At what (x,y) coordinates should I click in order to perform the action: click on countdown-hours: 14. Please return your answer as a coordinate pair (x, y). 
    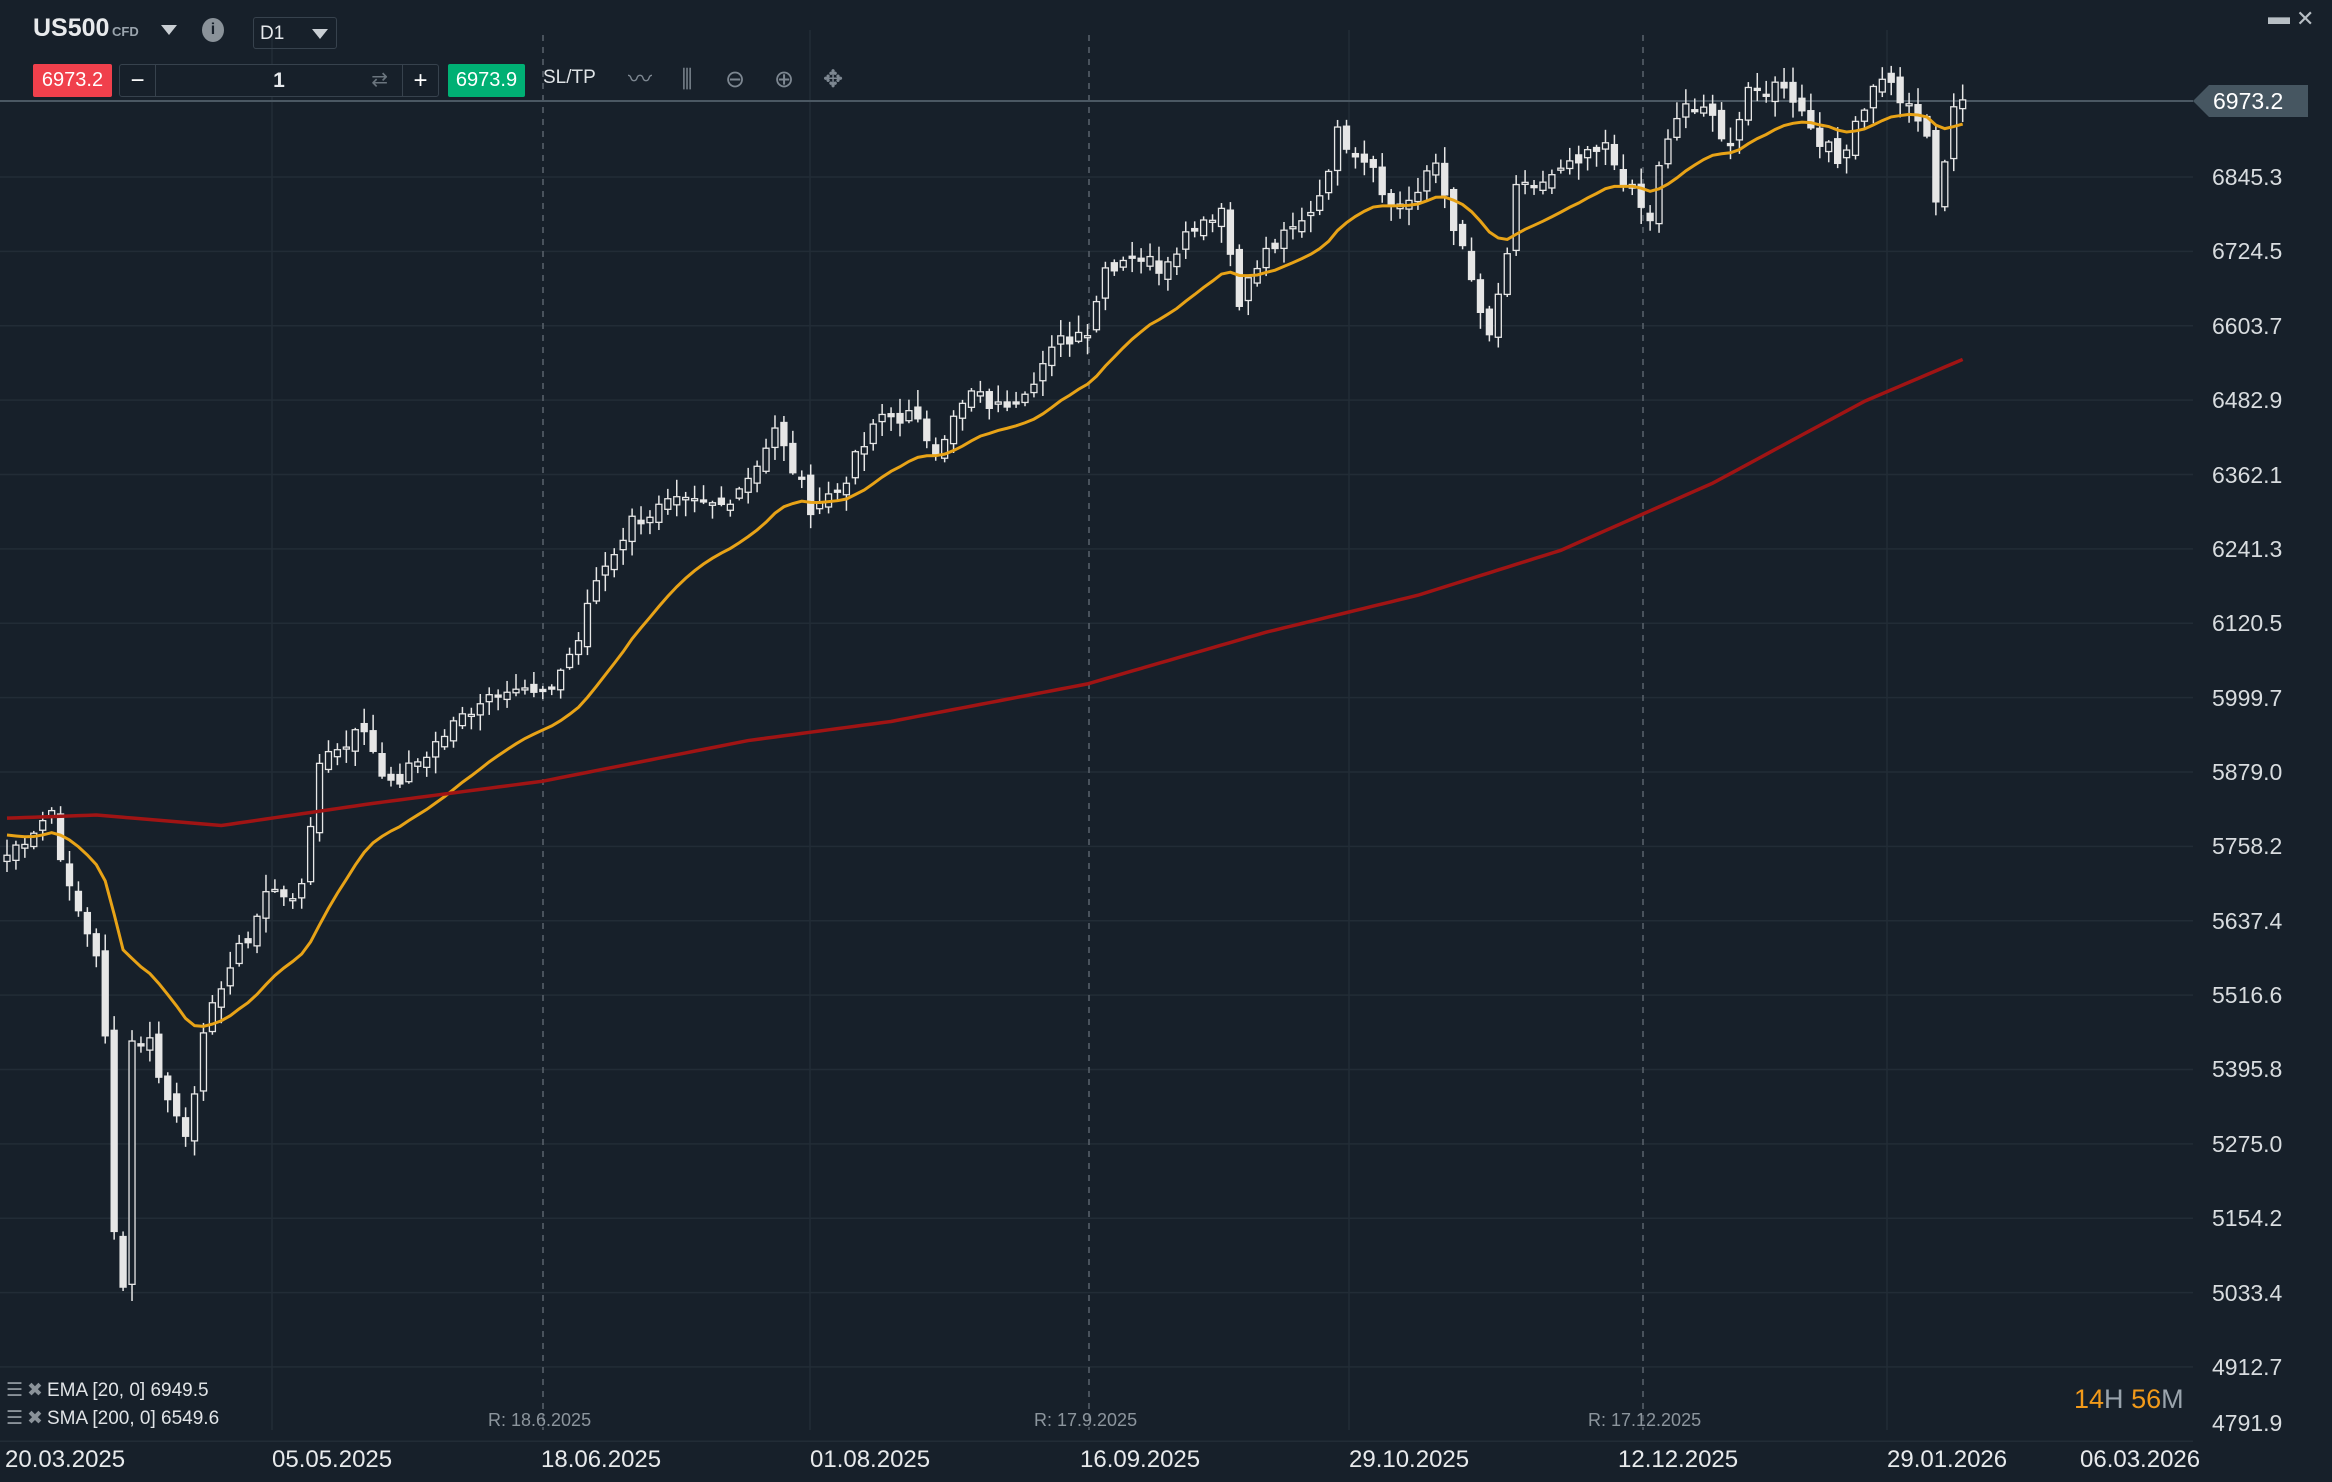
    Looking at the image, I should click on (2089, 1399).